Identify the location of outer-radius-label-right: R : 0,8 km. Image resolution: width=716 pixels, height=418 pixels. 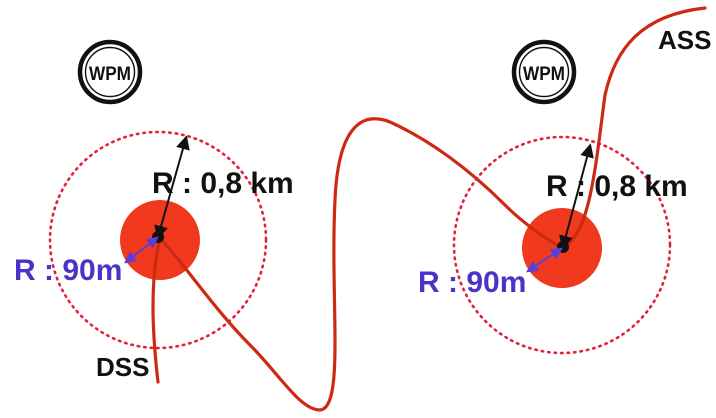
(617, 186).